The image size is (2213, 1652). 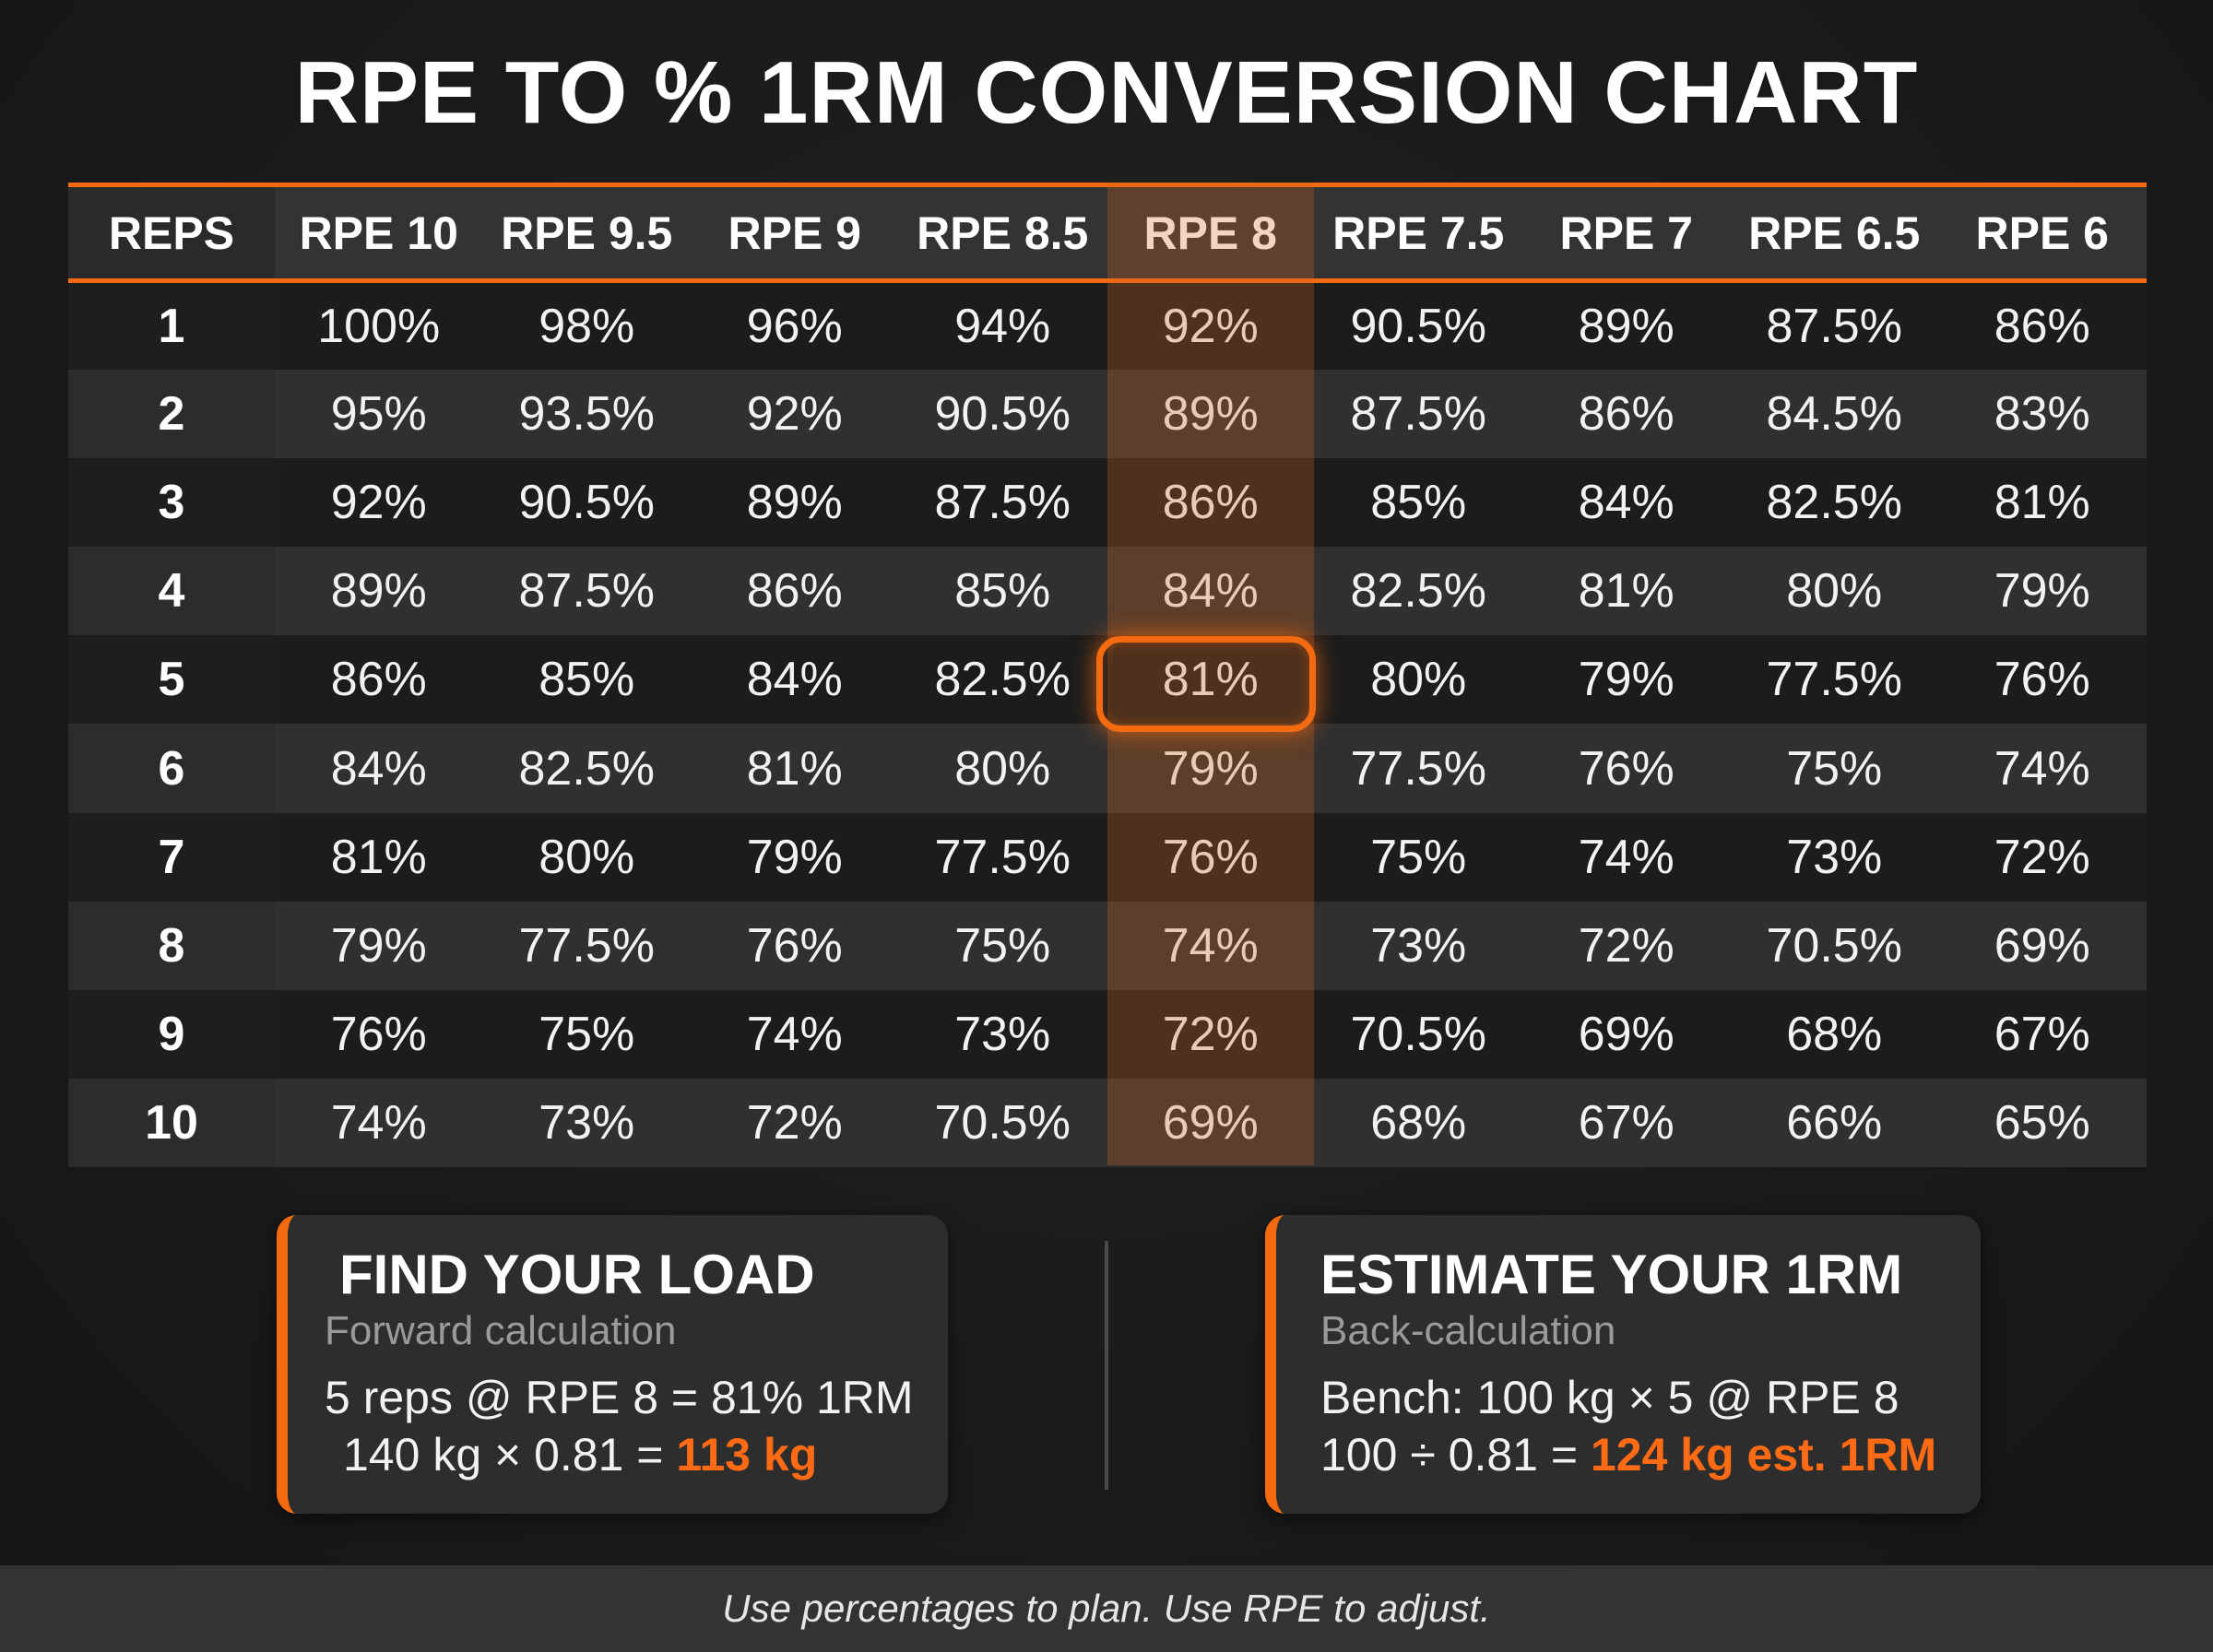 What do you see at coordinates (1002, 233) in the screenshot?
I see `column-header-rpe-8-5: RPE 8.5` at bounding box center [1002, 233].